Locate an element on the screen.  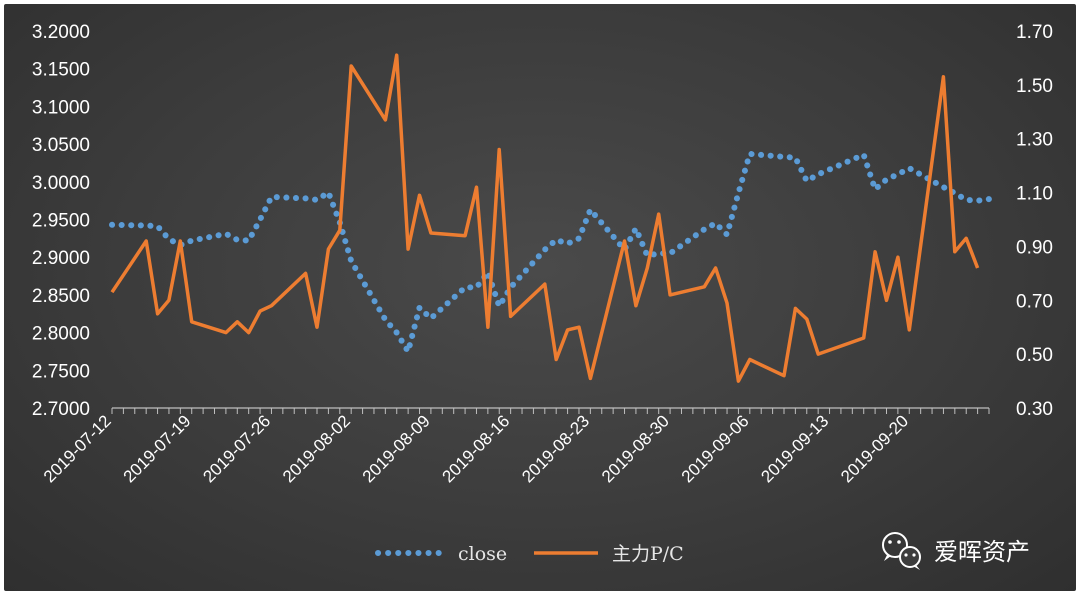
x-tick-label: 2019-08-30 is located at coordinates (635, 448).